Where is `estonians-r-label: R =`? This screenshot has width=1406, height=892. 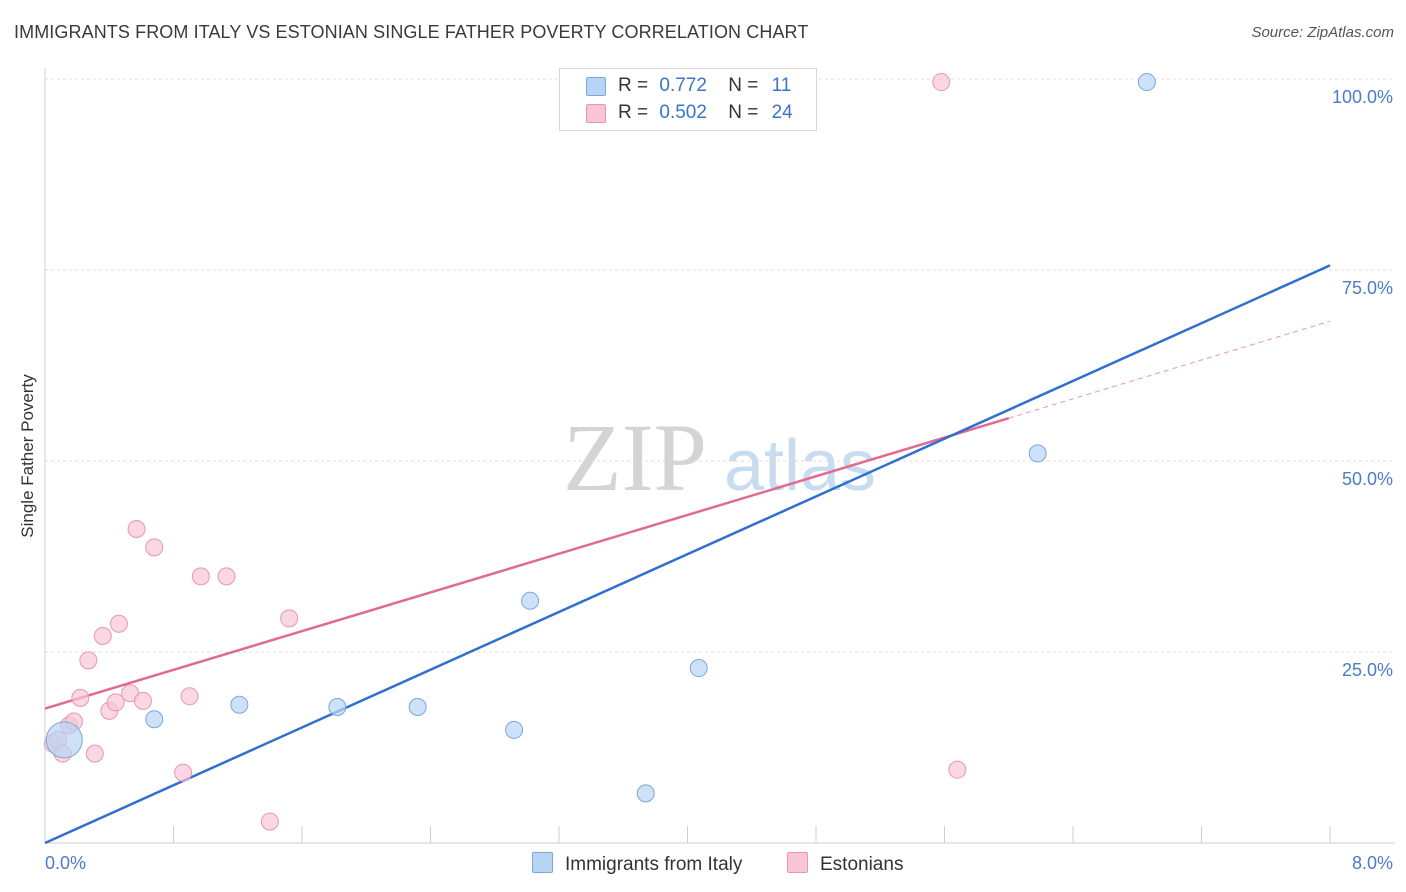
estonians-r-label: R = is located at coordinates (633, 112).